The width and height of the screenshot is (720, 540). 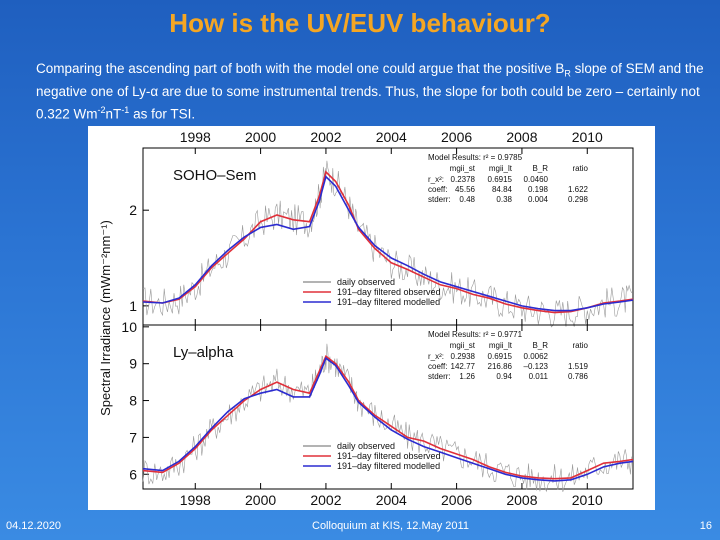 I want to click on model-row-label-1-2: stderr:, so click(x=439, y=376).